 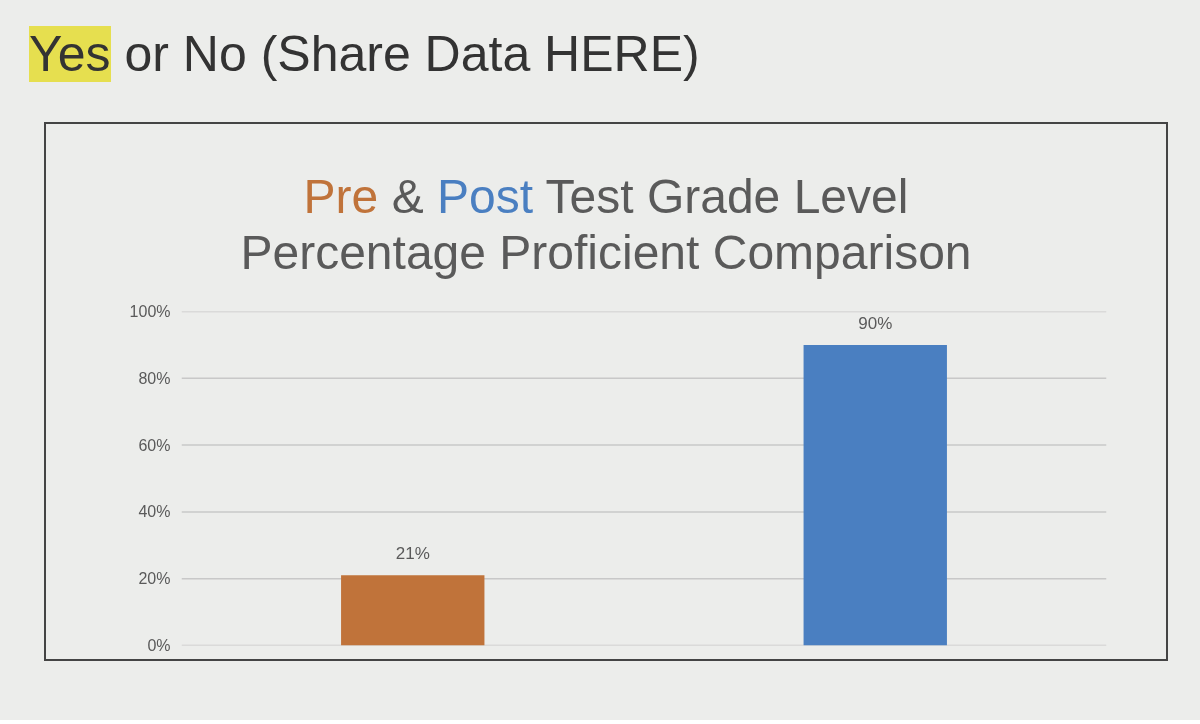 What do you see at coordinates (154, 445) in the screenshot?
I see `y-tick-label: 60%` at bounding box center [154, 445].